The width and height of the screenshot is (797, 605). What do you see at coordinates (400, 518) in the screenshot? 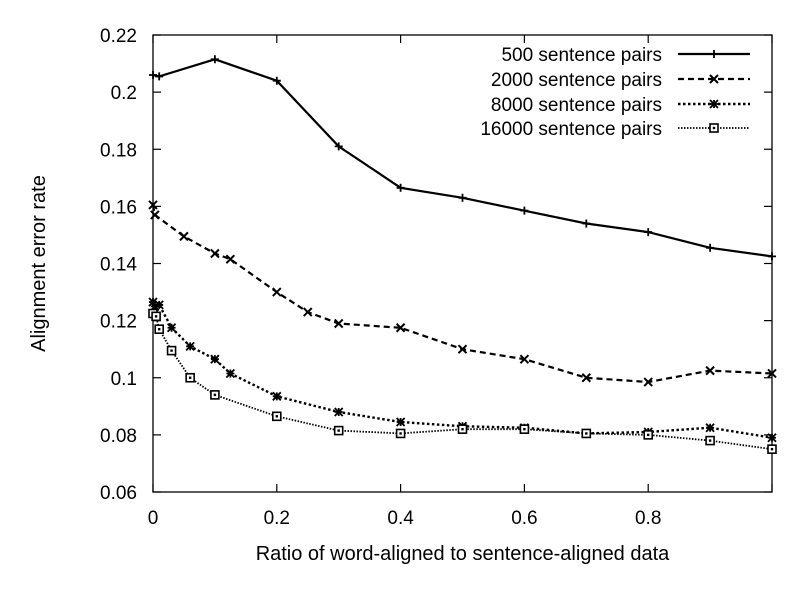
I see `x-tick-label: 0.4` at bounding box center [400, 518].